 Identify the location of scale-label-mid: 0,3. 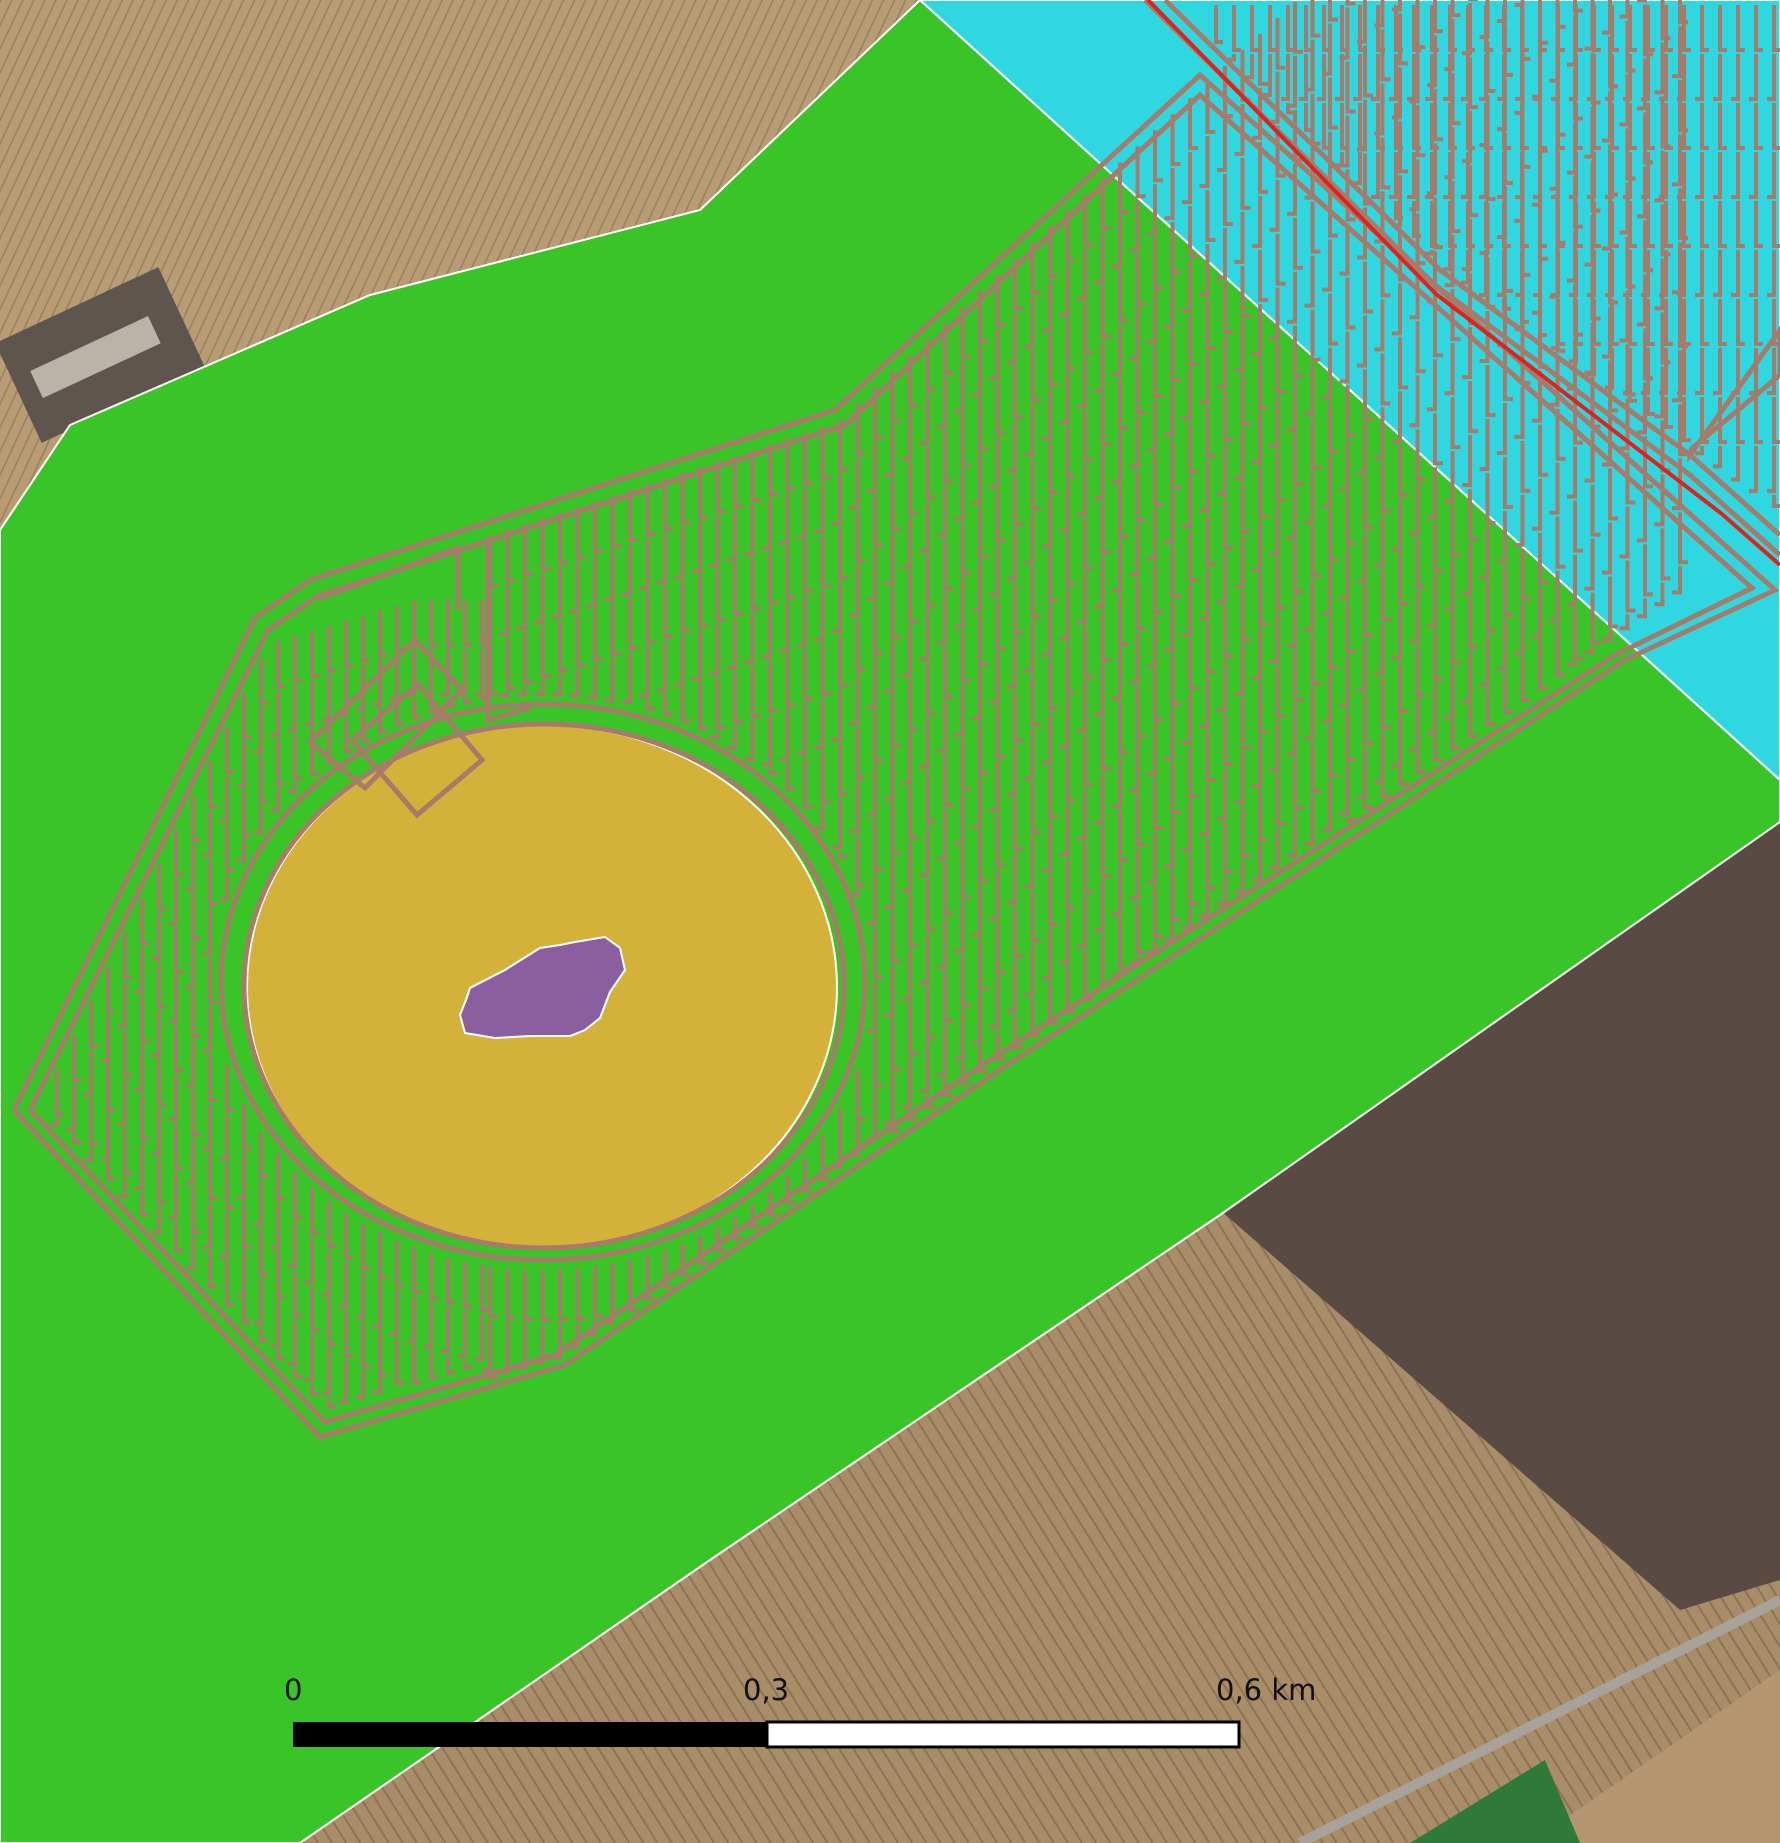
(766, 1690).